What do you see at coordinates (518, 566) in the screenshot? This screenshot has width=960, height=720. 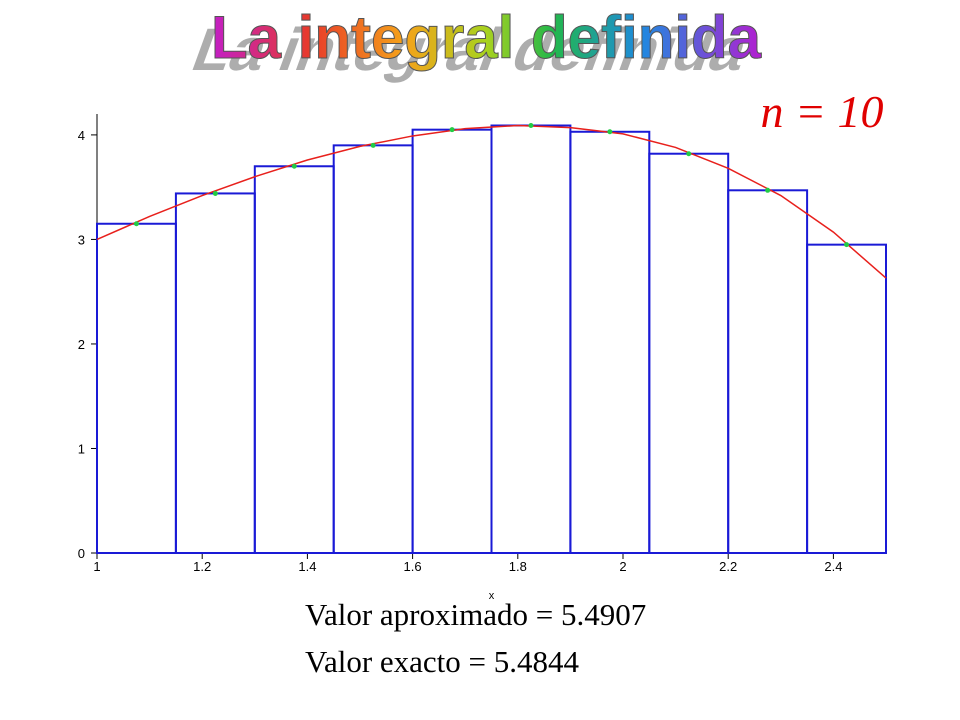 I see `x-tick-label: 1.8` at bounding box center [518, 566].